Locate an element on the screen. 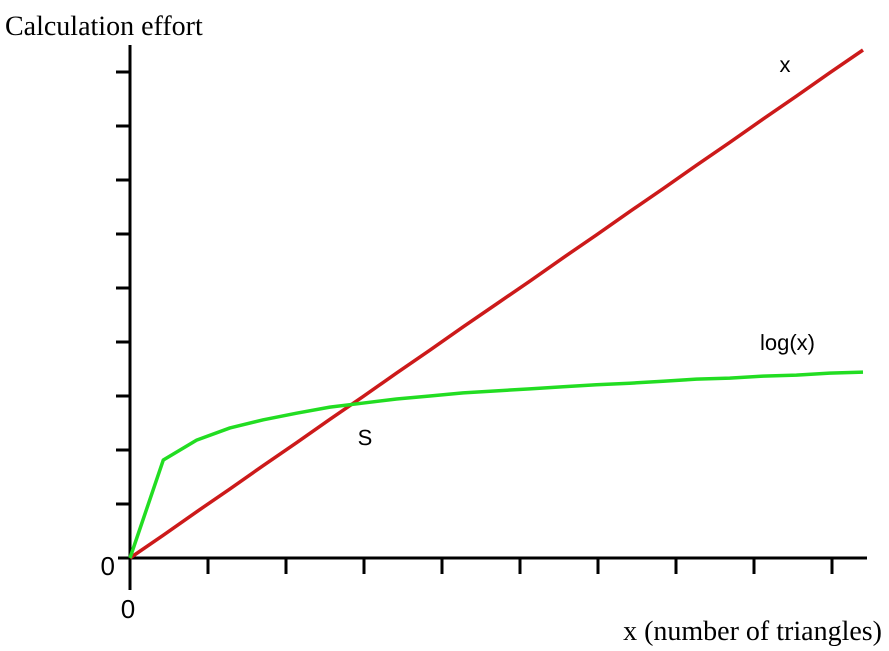 The image size is (889, 651). chart-title: Calculation effort is located at coordinates (104, 26).